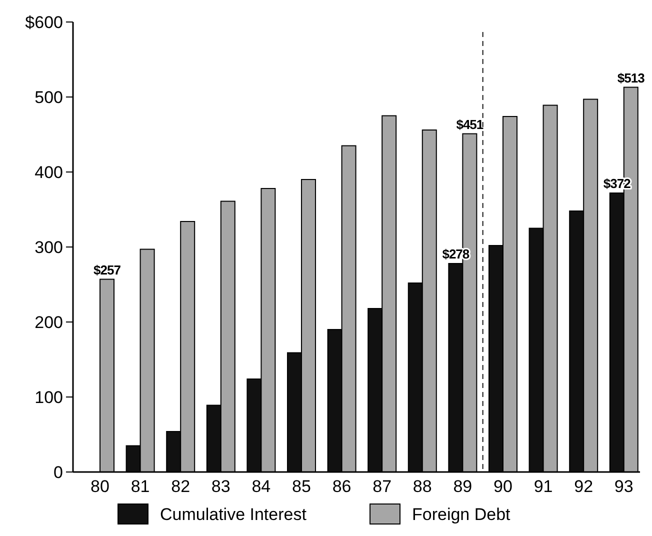 Image resolution: width=652 pixels, height=536 pixels. Describe the element at coordinates (584, 486) in the screenshot. I see `x-tick-label: 92` at that location.